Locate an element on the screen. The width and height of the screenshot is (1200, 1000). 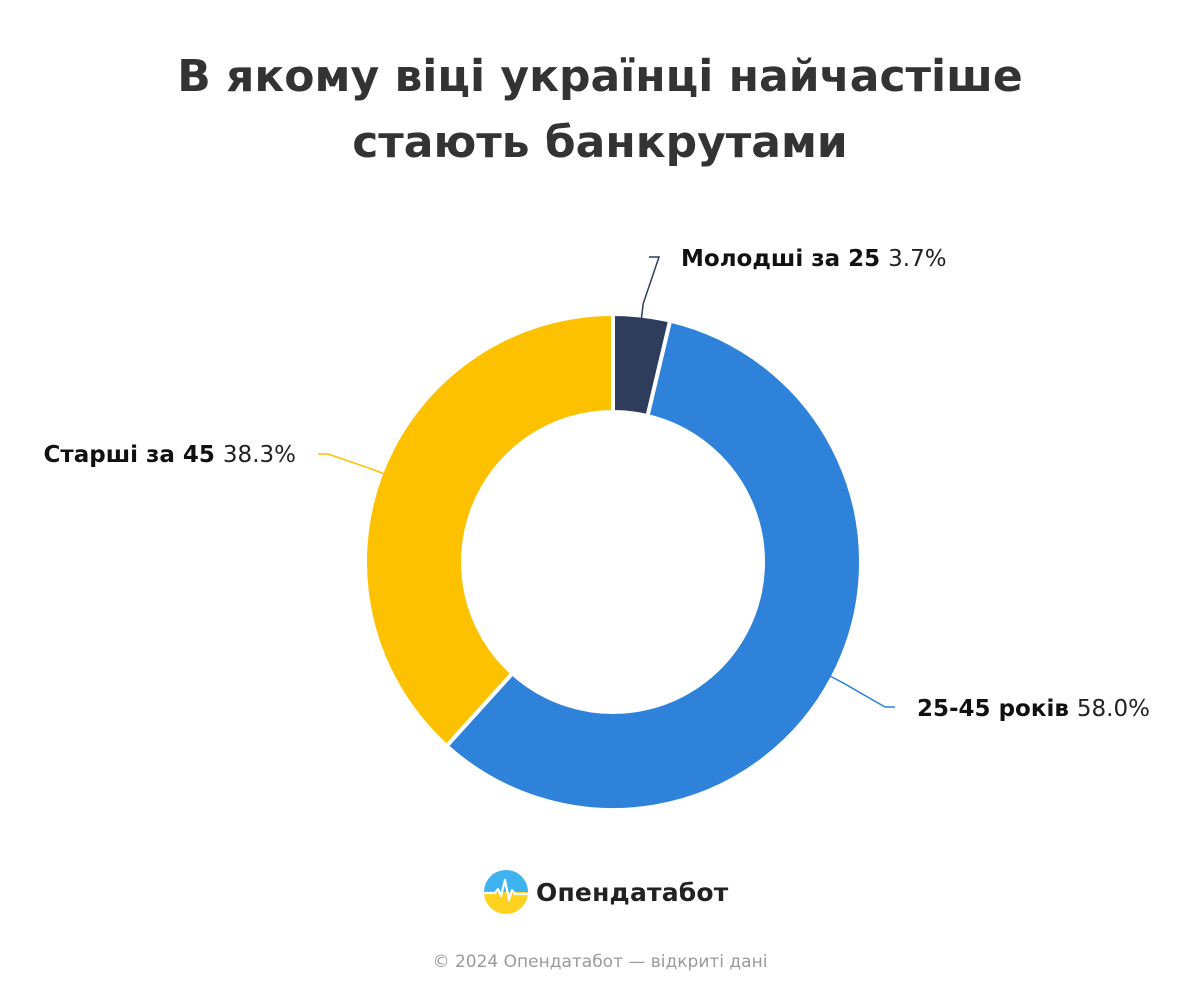
chart-title-line-2: стають банкрутами is located at coordinates (600, 142).